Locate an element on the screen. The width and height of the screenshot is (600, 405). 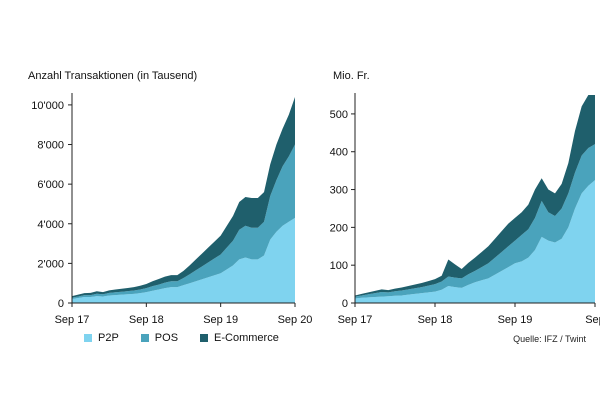
legend-swatch-pos is located at coordinates (144, 338).